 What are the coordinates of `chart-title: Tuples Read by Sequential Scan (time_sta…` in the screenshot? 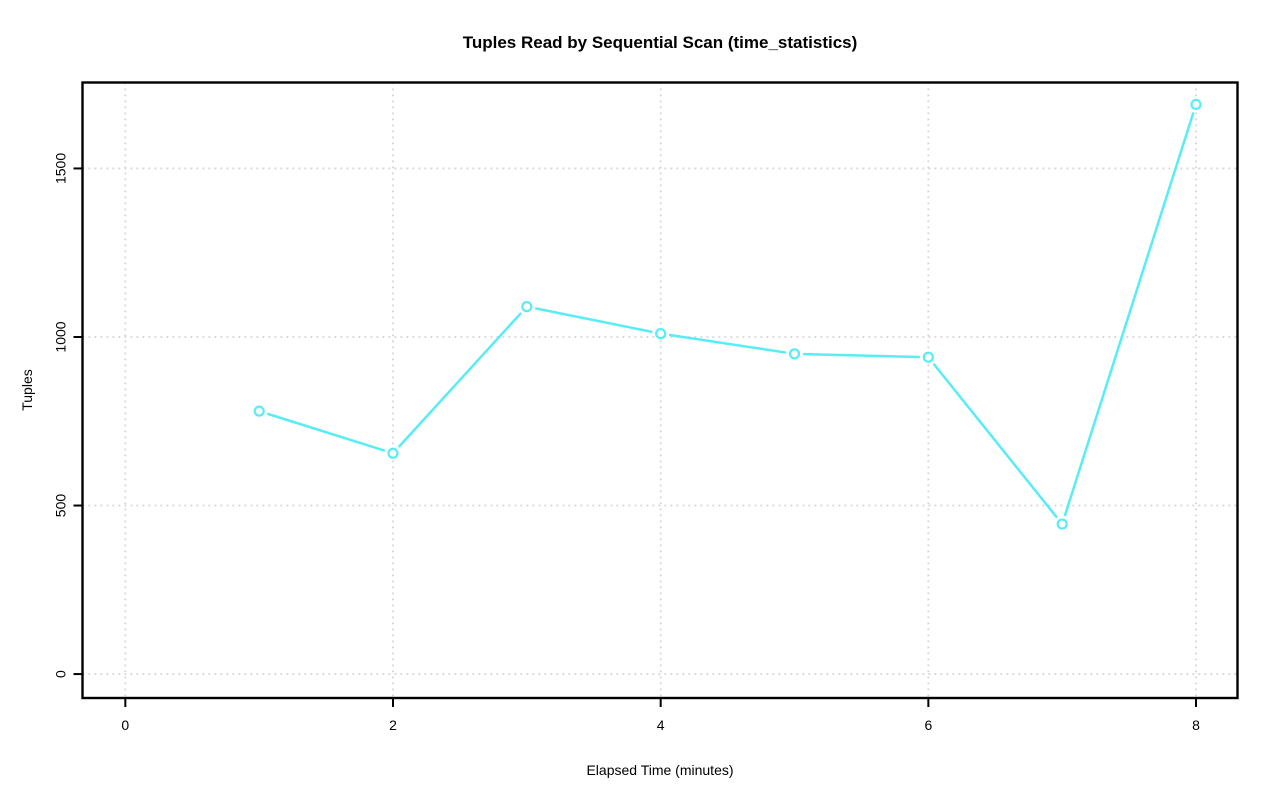 It's located at (660, 42).